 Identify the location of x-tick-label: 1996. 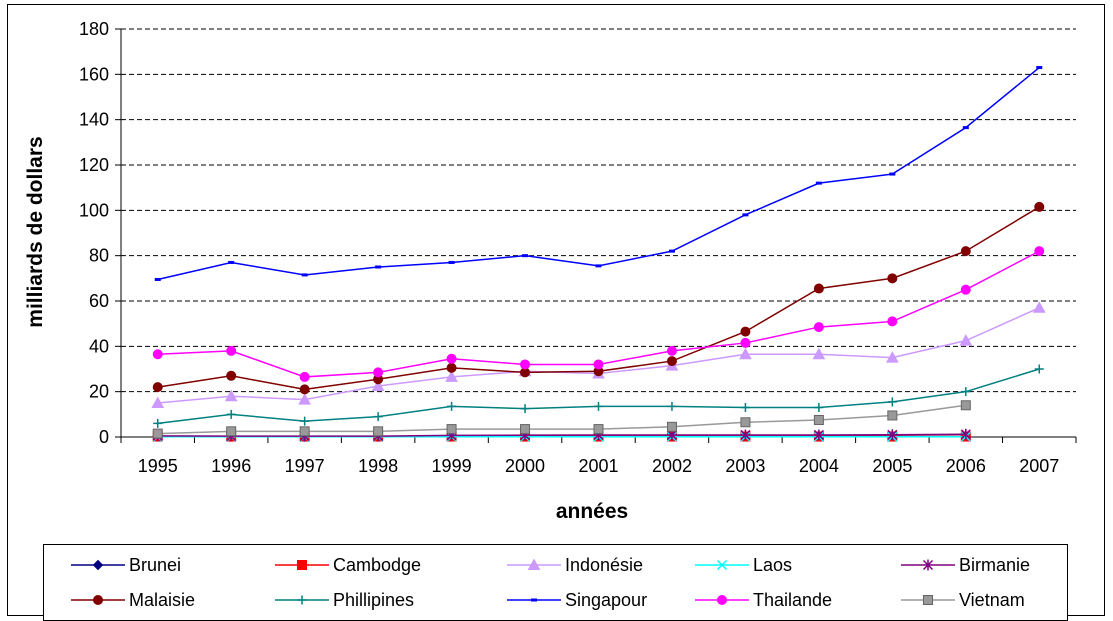
(231, 466).